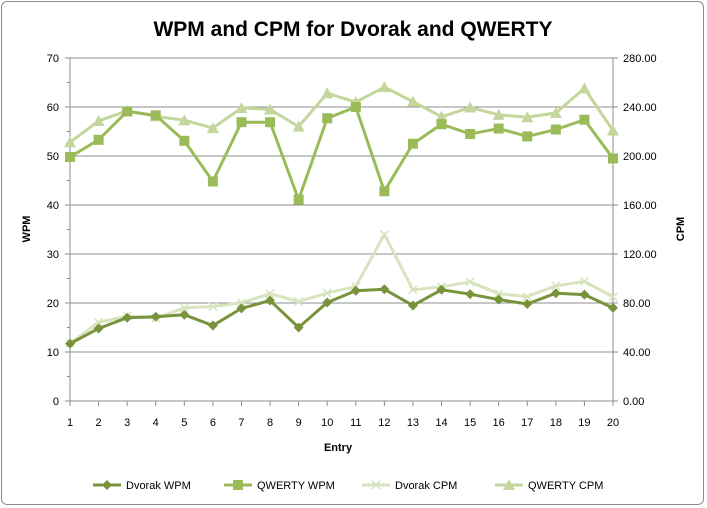  What do you see at coordinates (527, 423) in the screenshot?
I see `x-tick-label: 17` at bounding box center [527, 423].